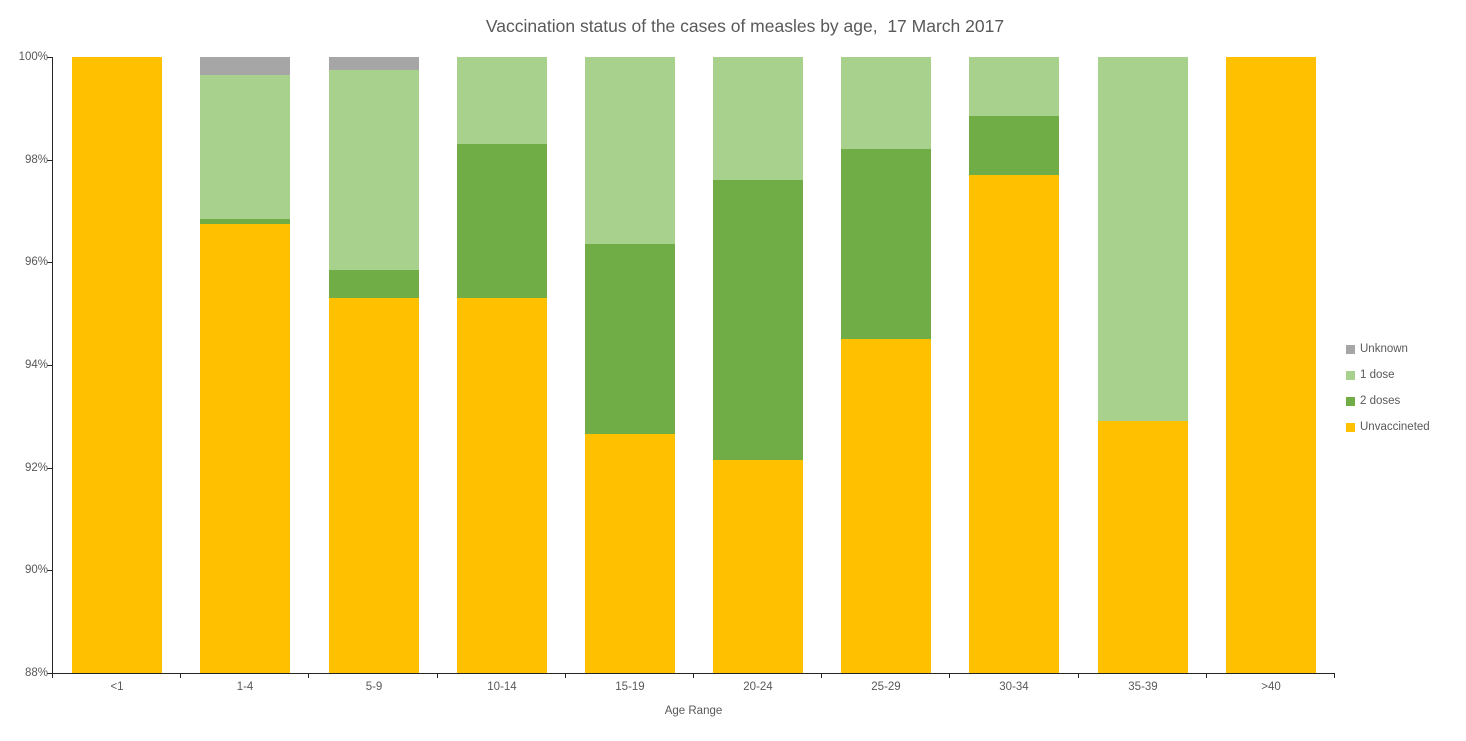 The width and height of the screenshot is (1466, 741). I want to click on legend: Unknown 1 dose 2 doses Unvaccineted, so click(1388, 393).